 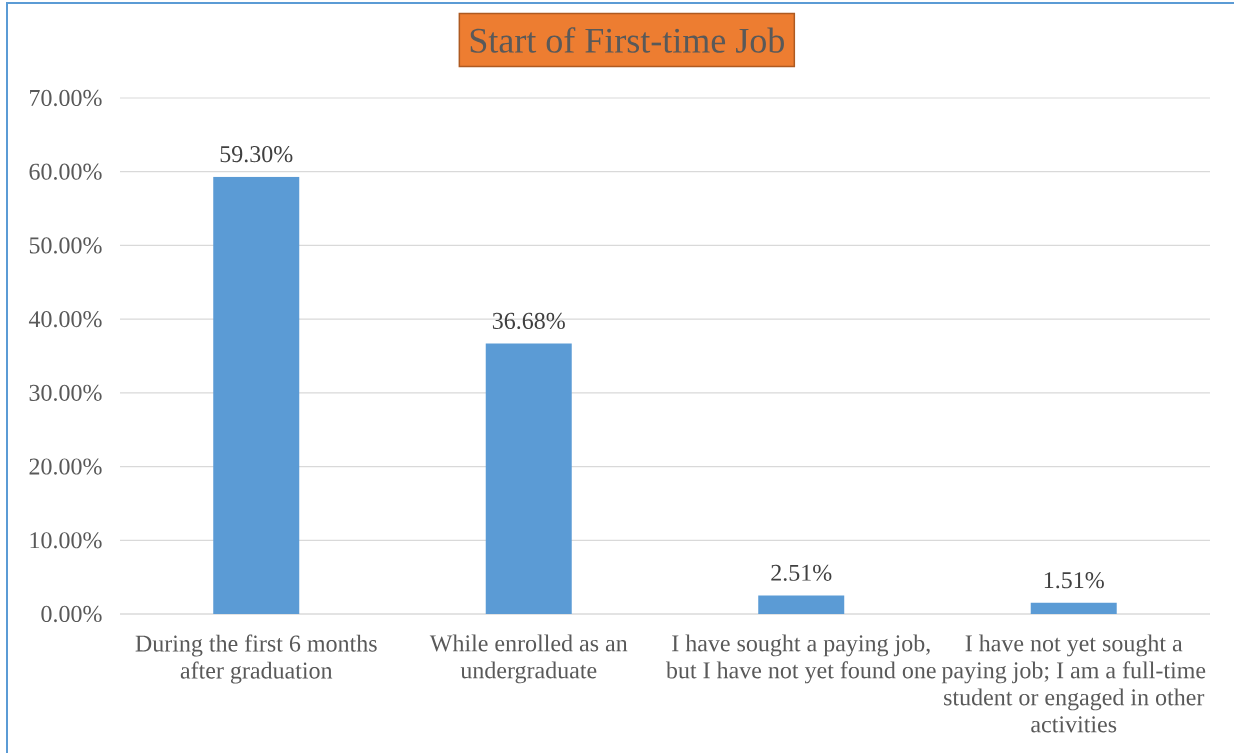 I want to click on data-label: 2.51%, so click(x=801, y=572).